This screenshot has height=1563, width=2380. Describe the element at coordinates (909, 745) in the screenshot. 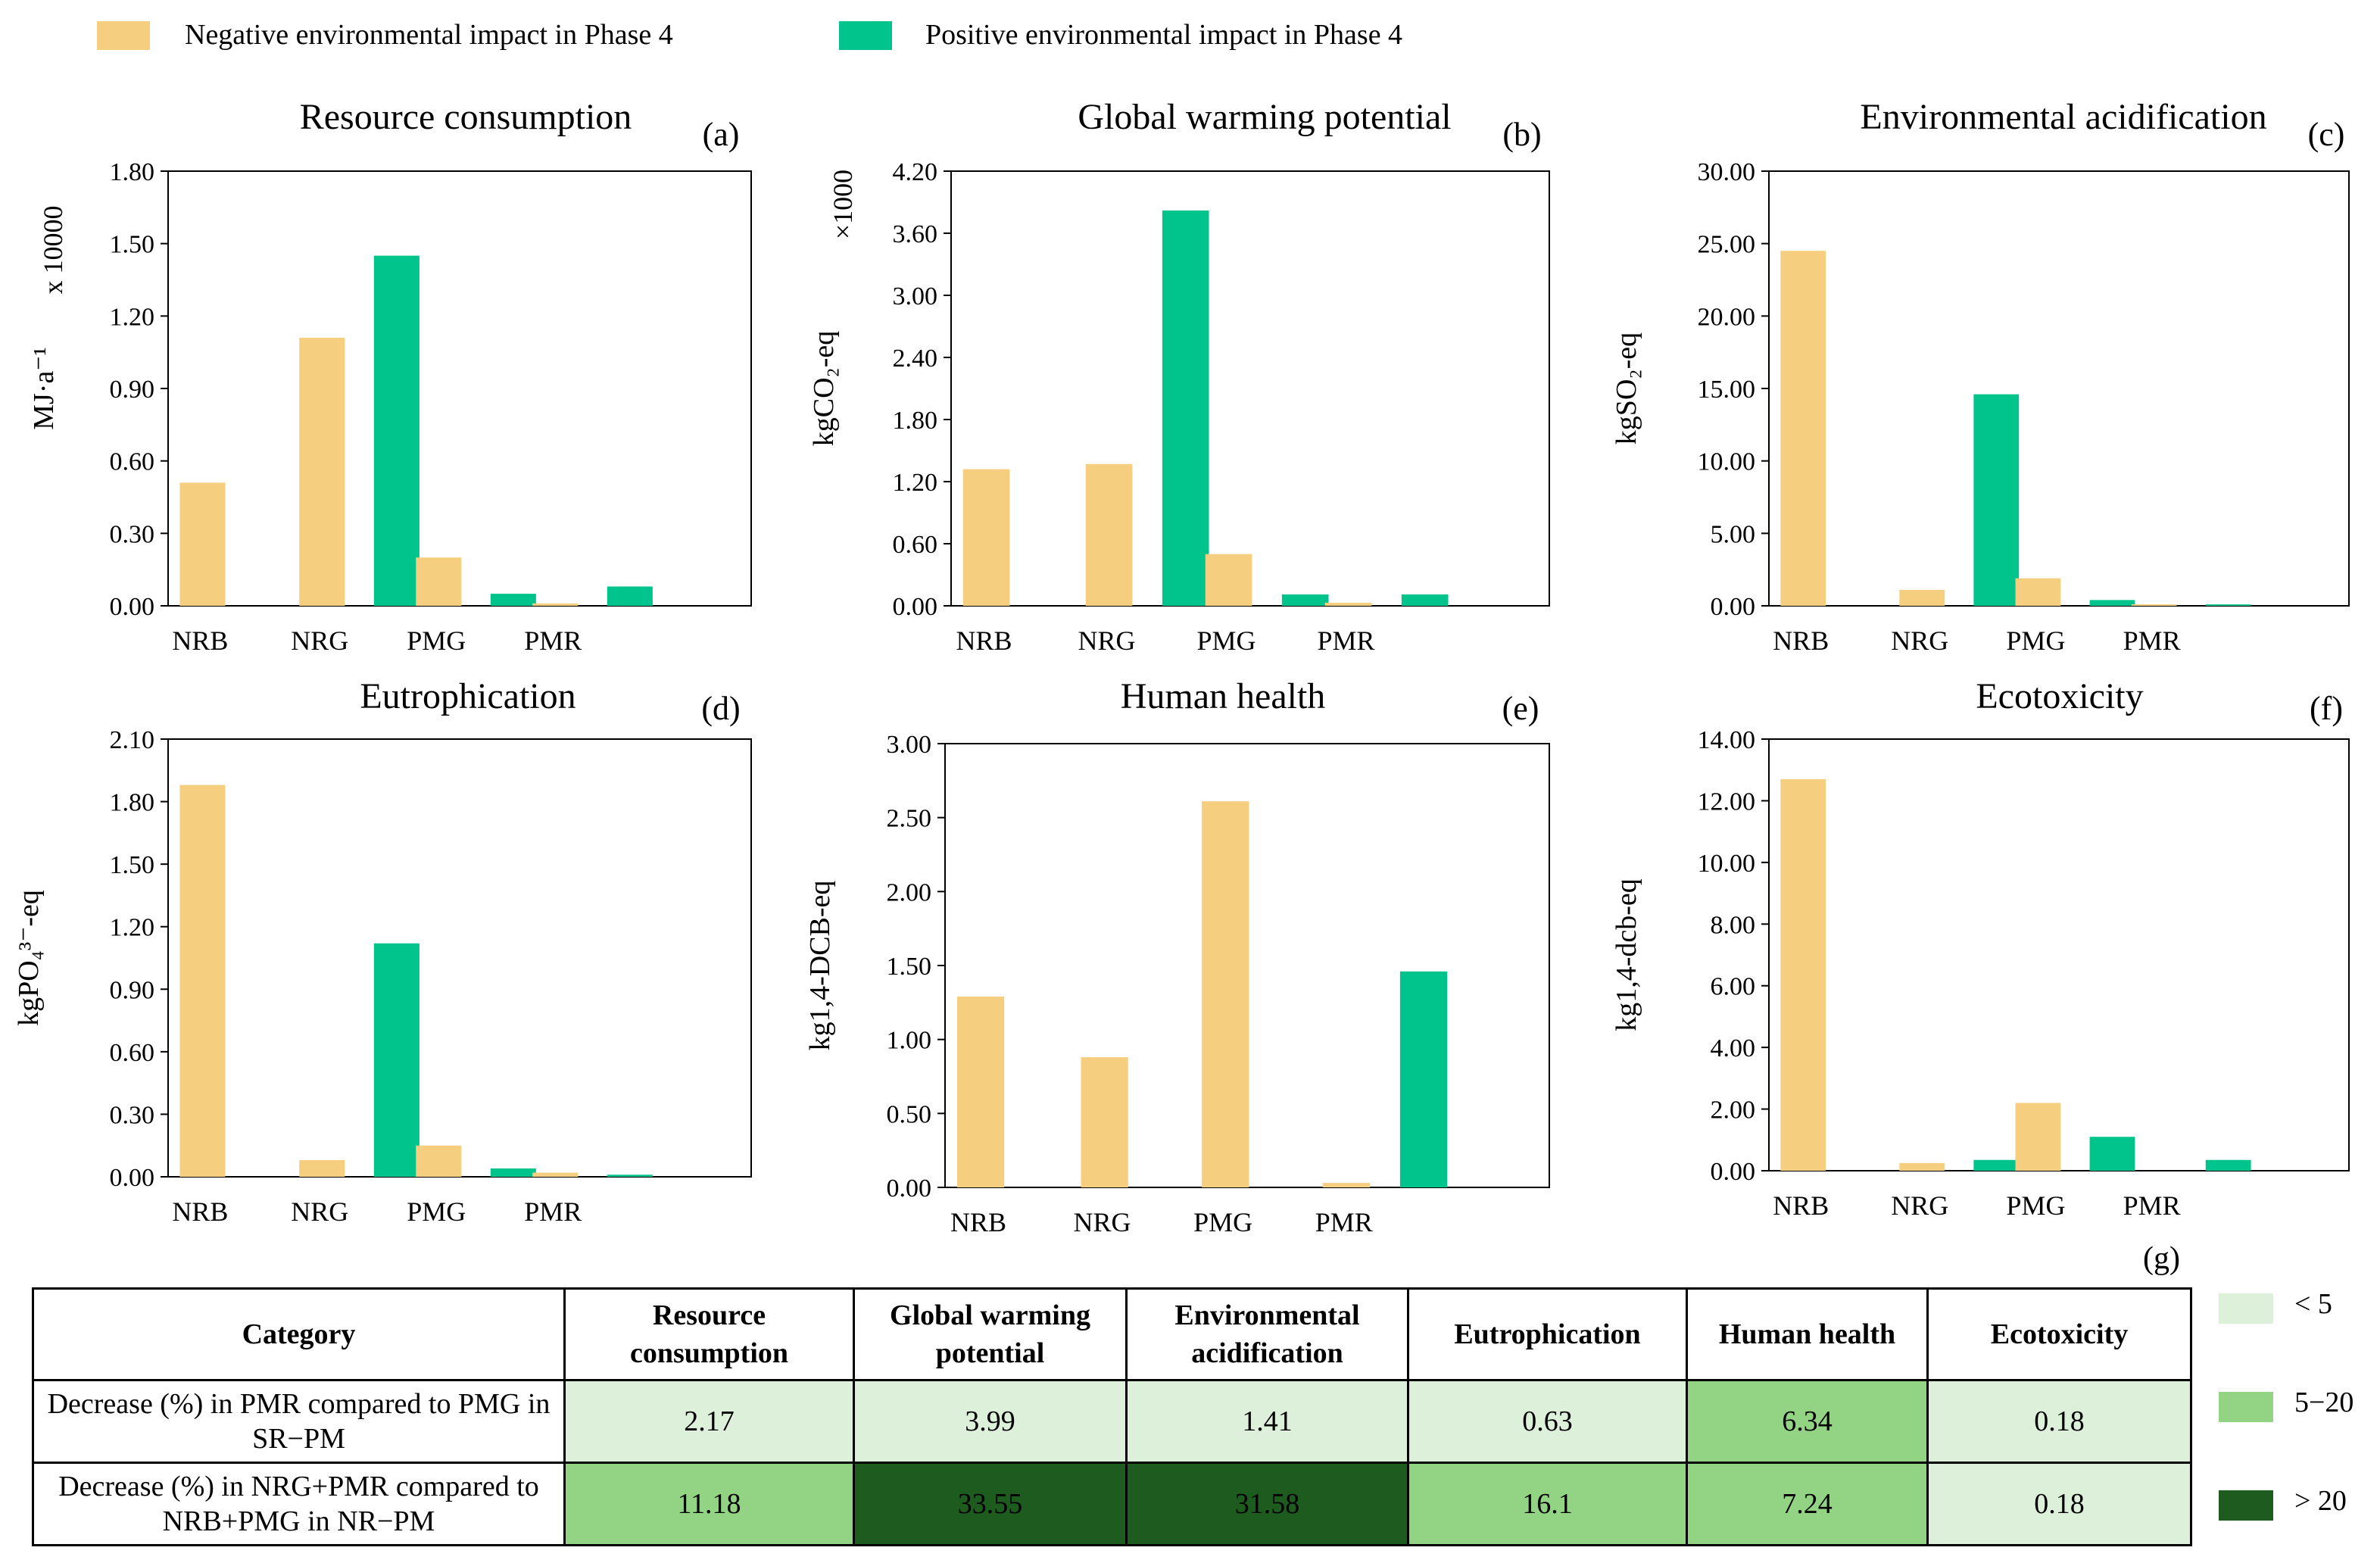

I see `y-tick-label: 3.00` at that location.